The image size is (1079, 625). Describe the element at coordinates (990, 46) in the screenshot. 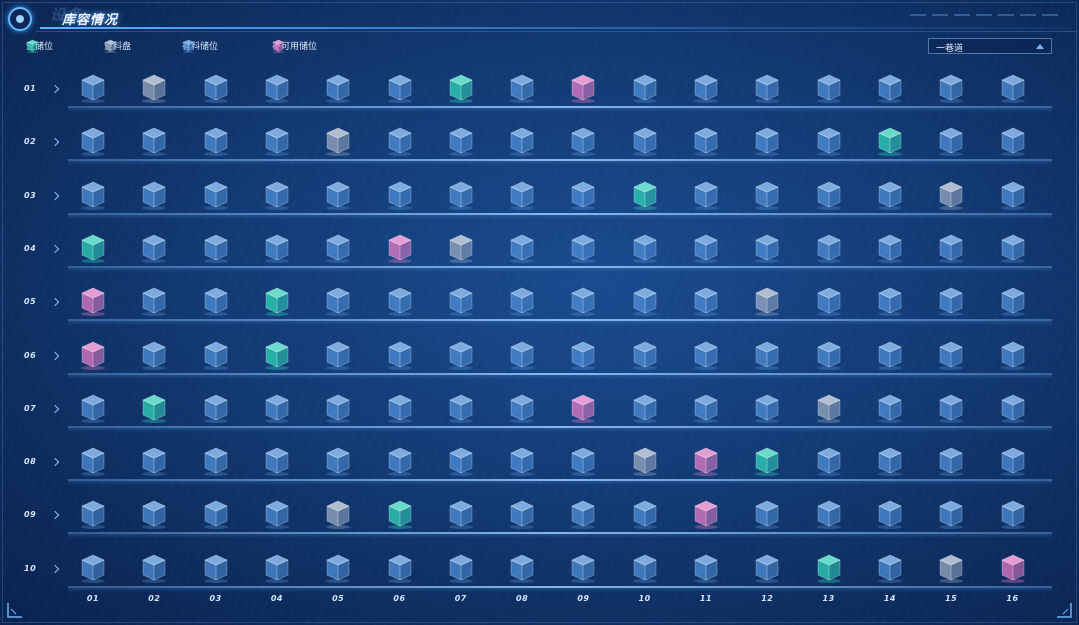

I see `aisle-select: 一巷道` at that location.